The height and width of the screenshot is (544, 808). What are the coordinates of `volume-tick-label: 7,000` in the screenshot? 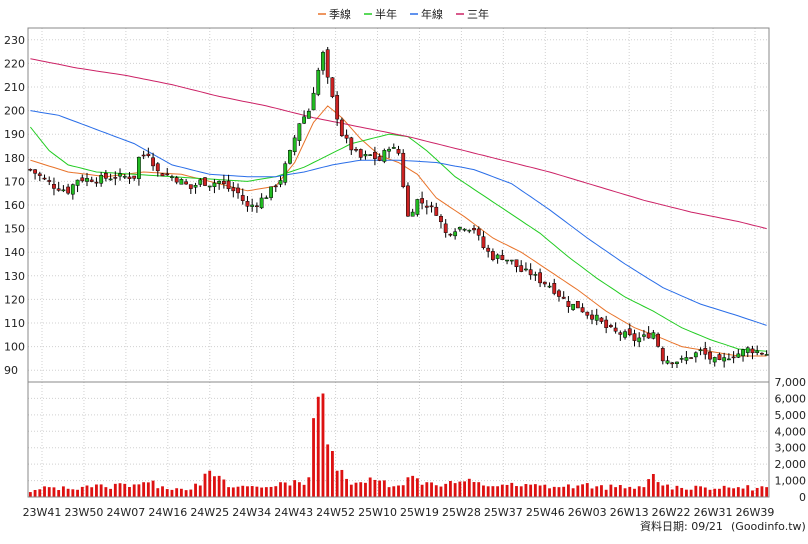 It's located at (791, 382).